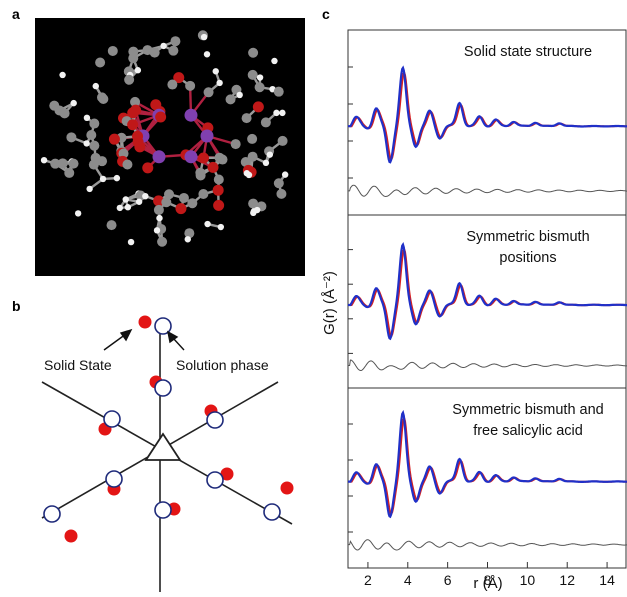  Describe the element at coordinates (487, 122) in the screenshot. I see `chart-panel: Solid state structure` at that location.